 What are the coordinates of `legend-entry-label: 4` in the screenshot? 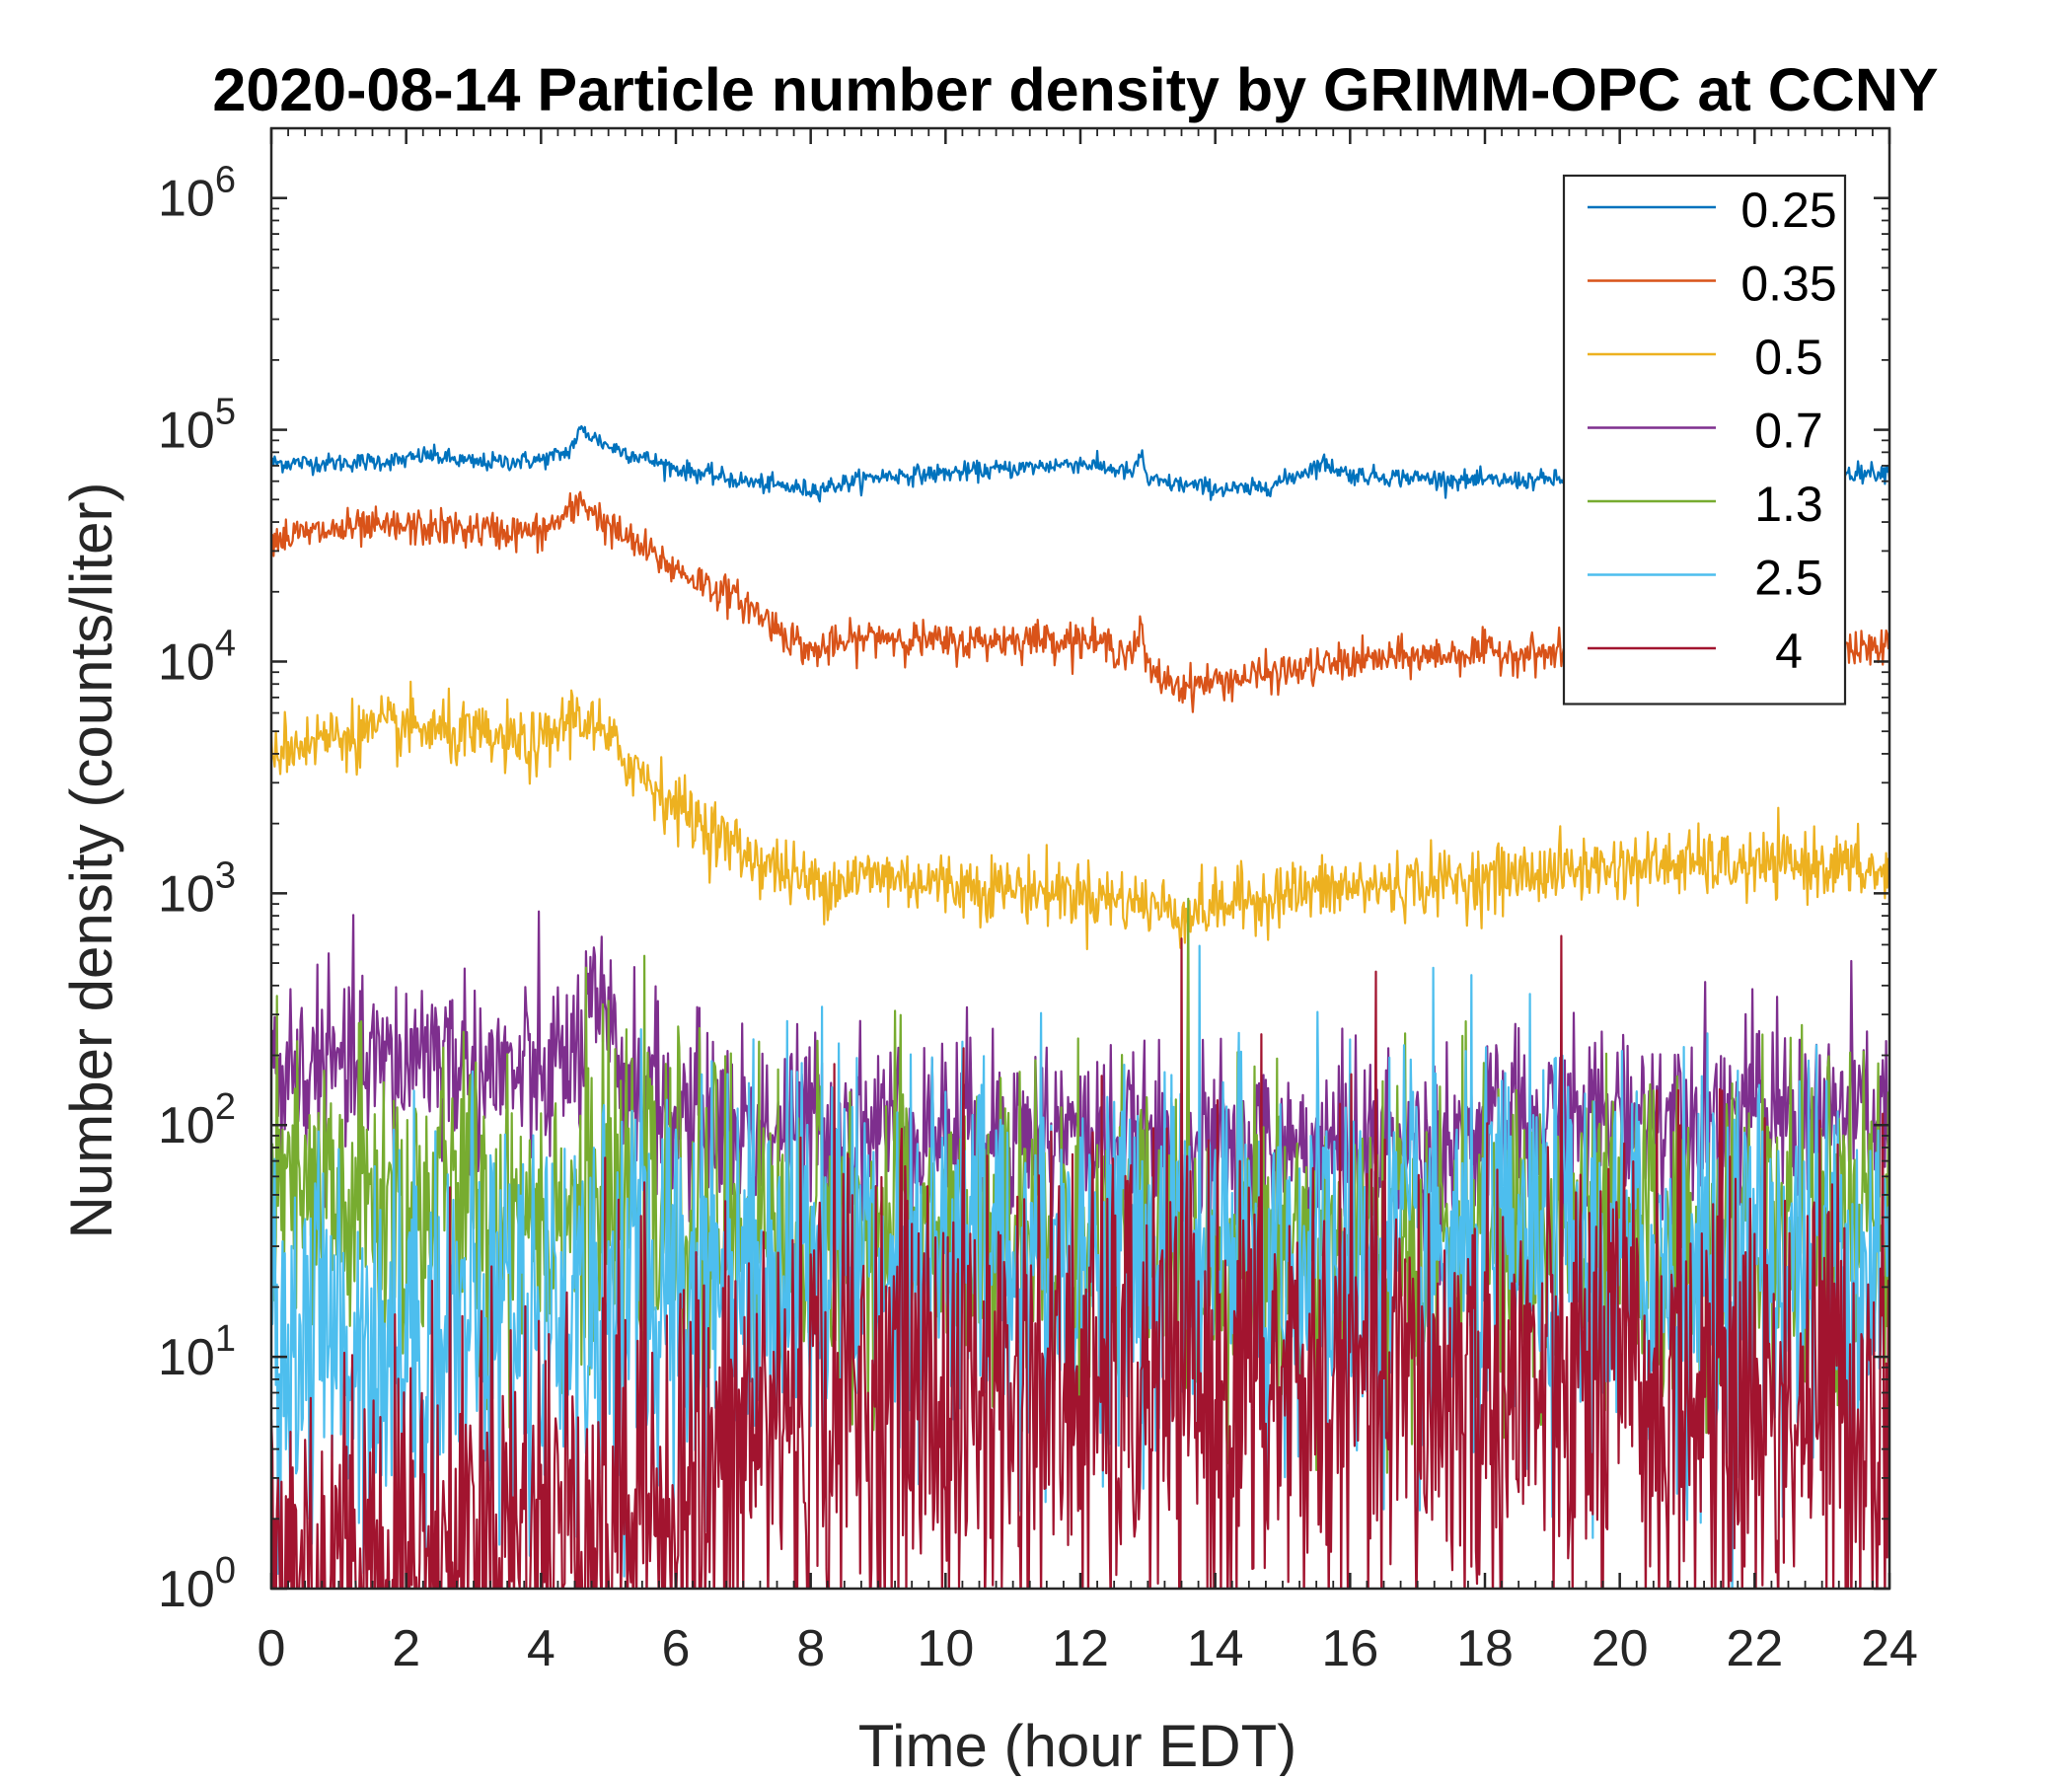 It's located at (1789, 651).